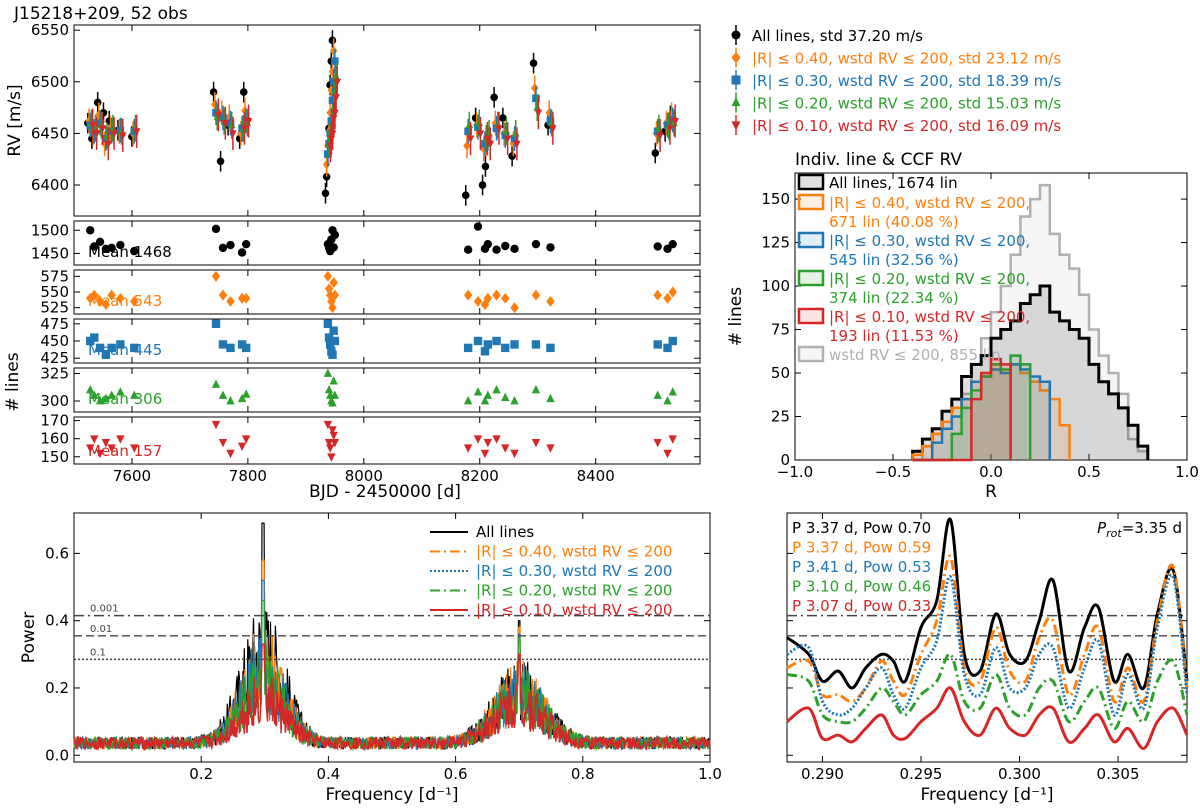 This screenshot has height=812, width=1200. What do you see at coordinates (101, 629) in the screenshot?
I see `fap-label: 0.01` at bounding box center [101, 629].